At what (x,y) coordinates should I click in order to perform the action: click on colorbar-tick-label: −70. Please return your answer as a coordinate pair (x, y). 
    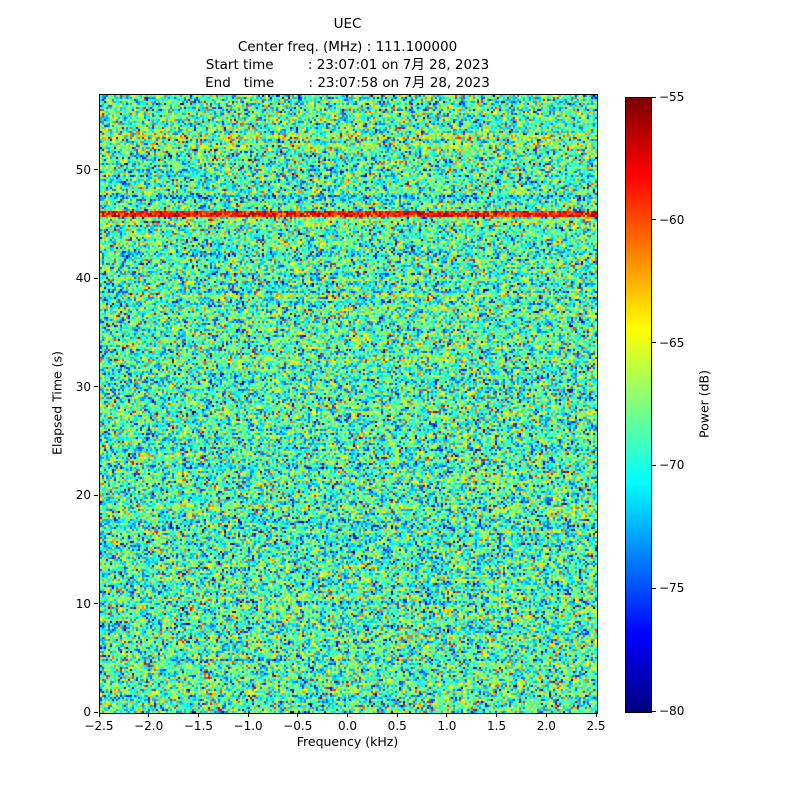
    Looking at the image, I should click on (672, 465).